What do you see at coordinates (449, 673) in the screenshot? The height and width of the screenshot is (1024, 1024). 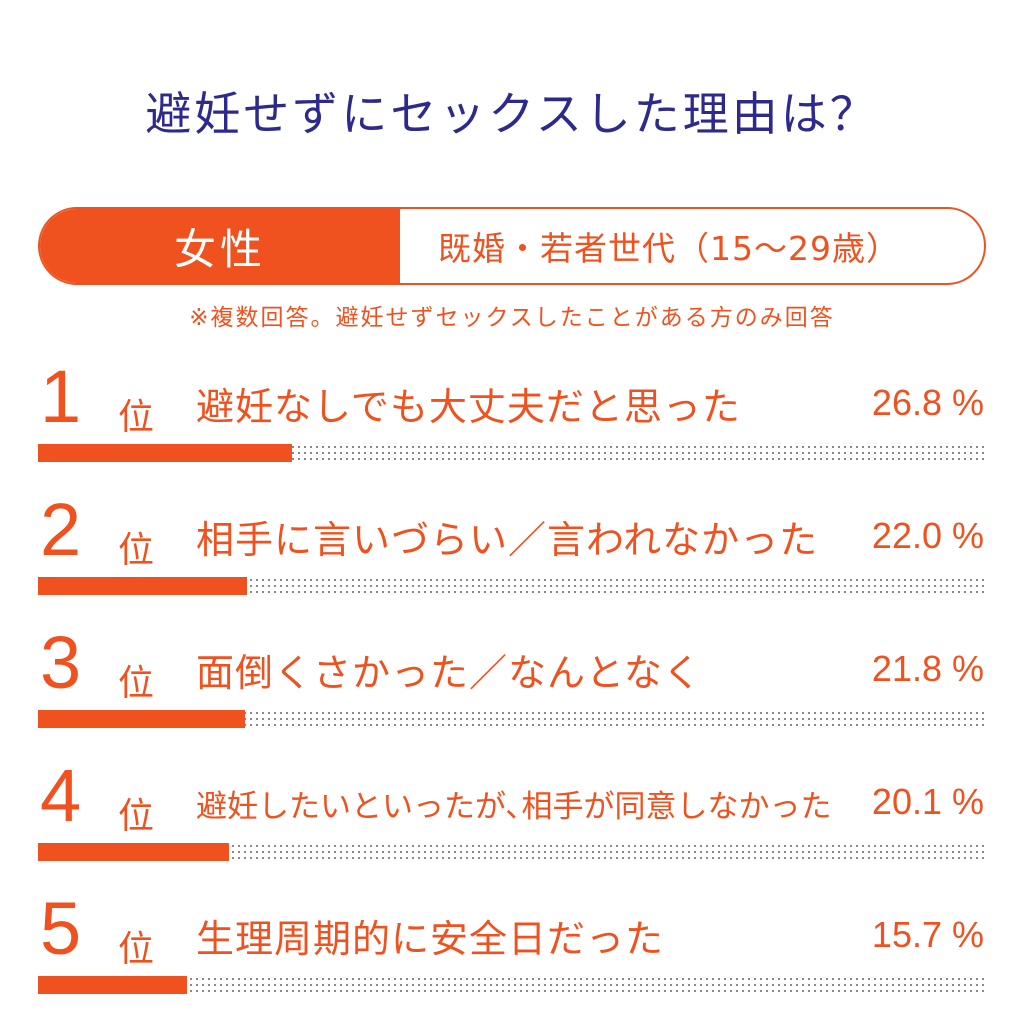 I see `reason-label: 面倒くさかった／なんとなく` at bounding box center [449, 673].